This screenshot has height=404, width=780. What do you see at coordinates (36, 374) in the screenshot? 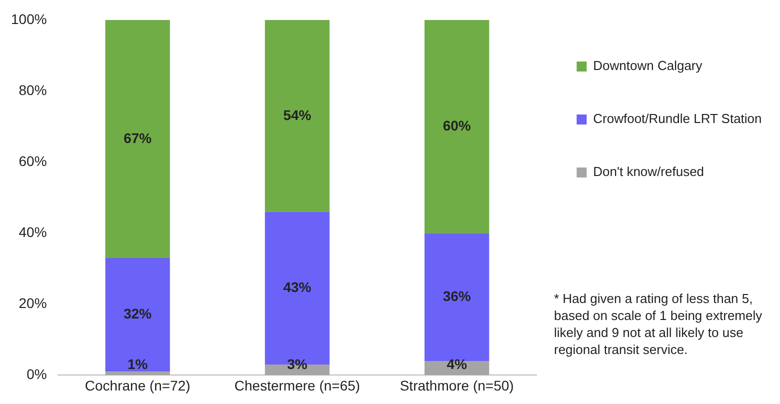
I see `y-tick-label: 0%` at bounding box center [36, 374].